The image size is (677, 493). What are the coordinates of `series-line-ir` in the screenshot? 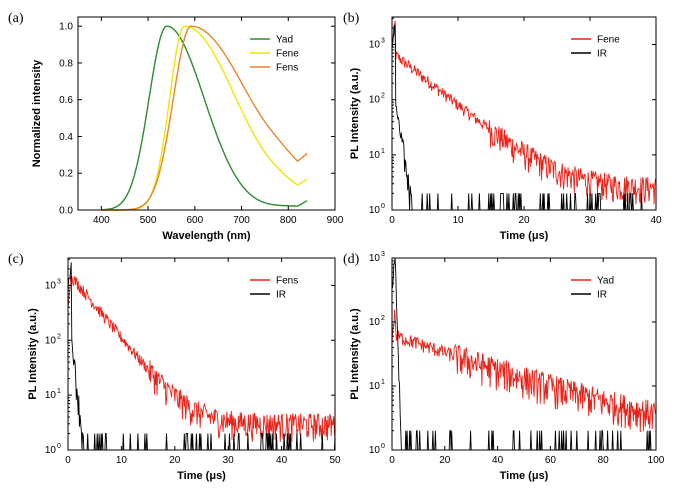 It's located at (523, 117).